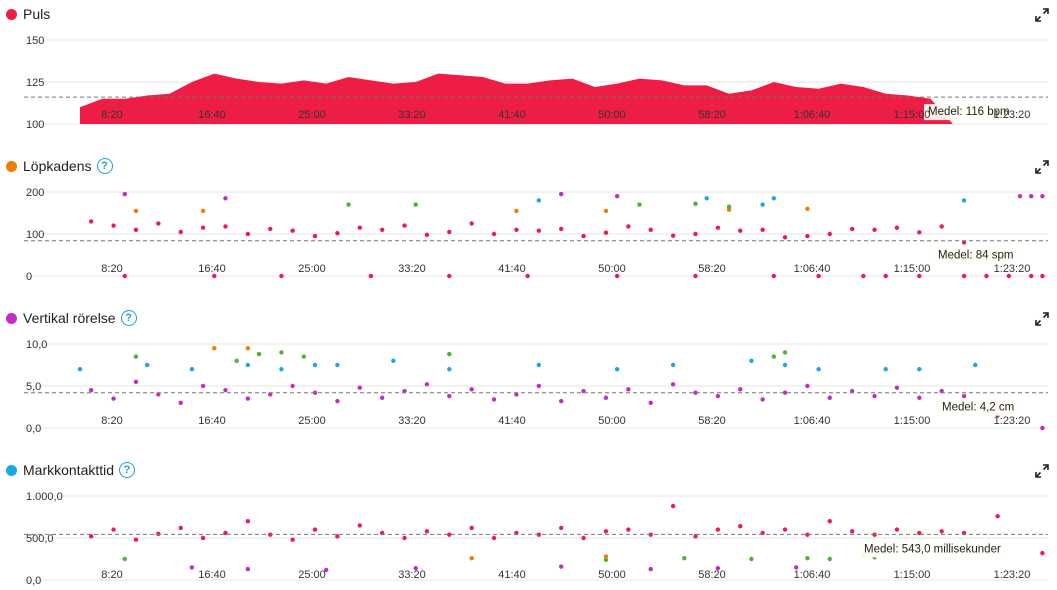  Describe the element at coordinates (231, 348) in the screenshot. I see `series-orange` at that location.